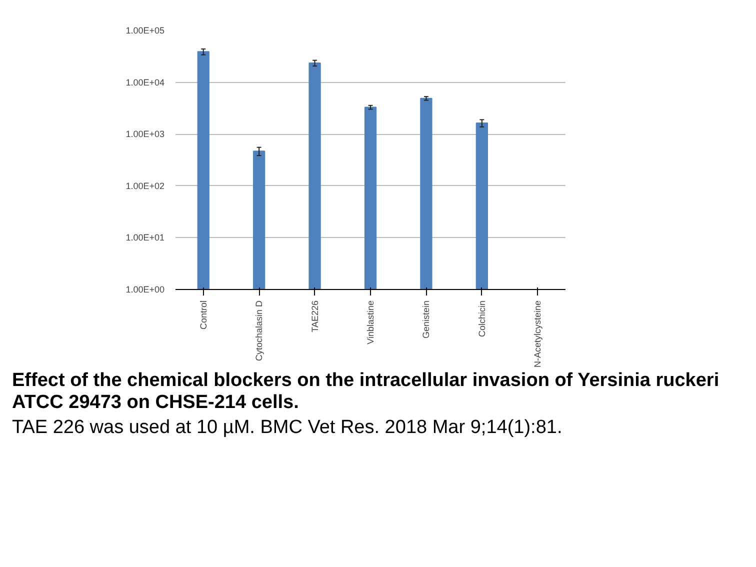  I want to click on y-tick-label: 1.00E+02, so click(145, 185).